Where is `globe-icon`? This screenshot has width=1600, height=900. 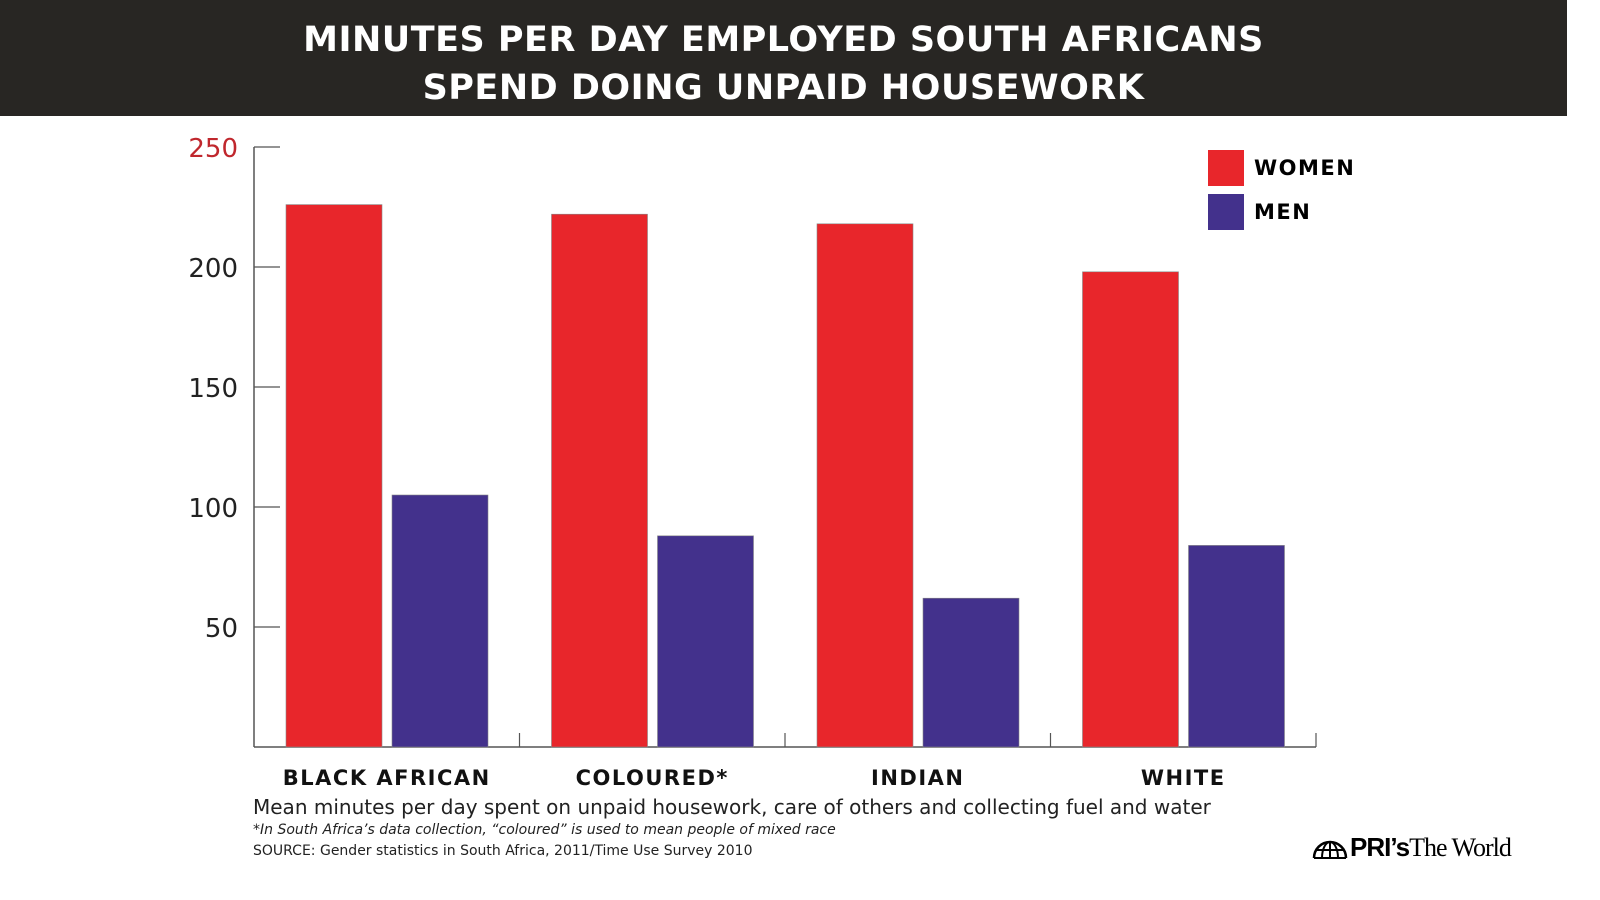 globe-icon is located at coordinates (1330, 849).